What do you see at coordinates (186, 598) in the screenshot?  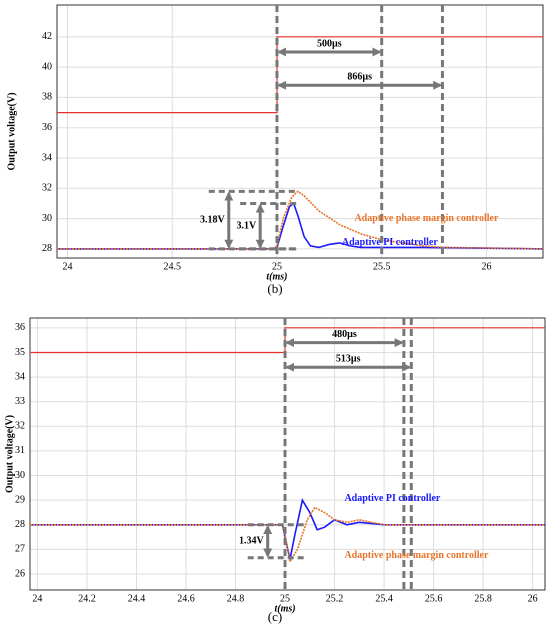 I see `x-tick-label: 24.6` at bounding box center [186, 598].